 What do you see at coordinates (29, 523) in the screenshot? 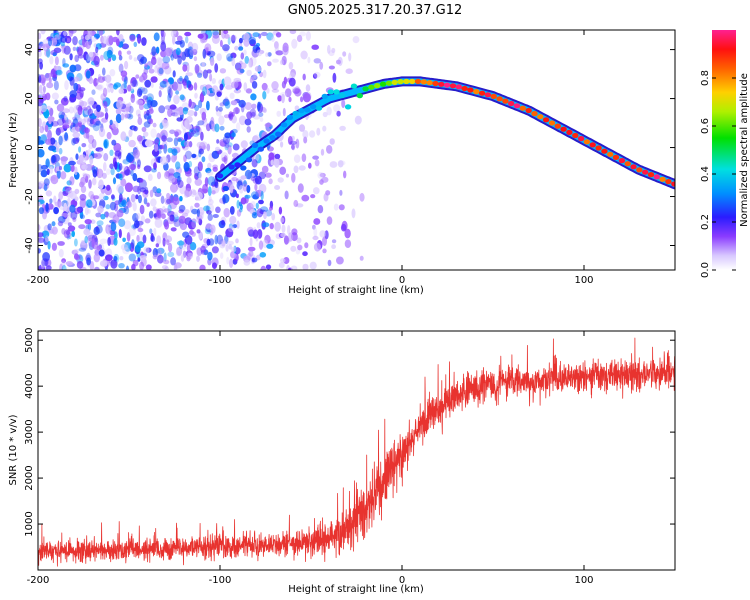
I see `y-tick-label: 1000` at bounding box center [29, 523].